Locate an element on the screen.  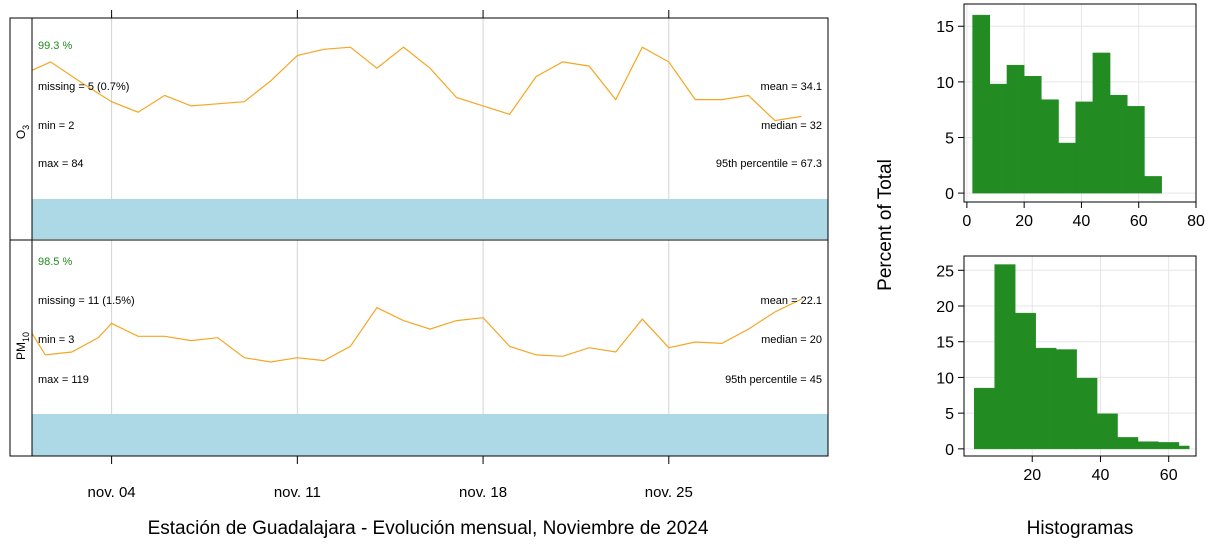
o3-strip-label: O3 is located at coordinates (22, 132).